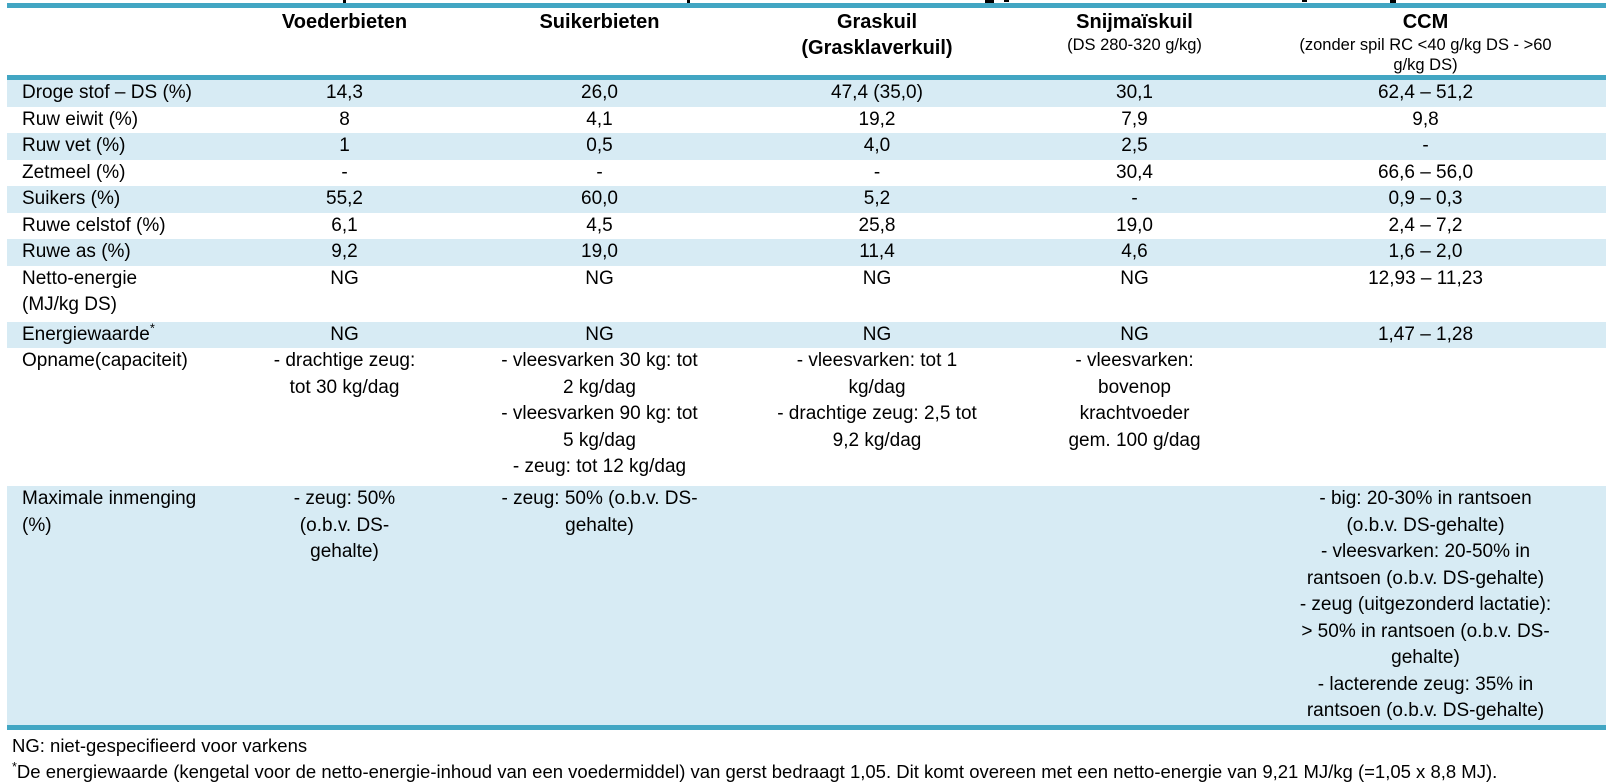 The image size is (1612, 784). What do you see at coordinates (877, 120) in the screenshot?
I see `table-cell: 19,2` at bounding box center [877, 120].